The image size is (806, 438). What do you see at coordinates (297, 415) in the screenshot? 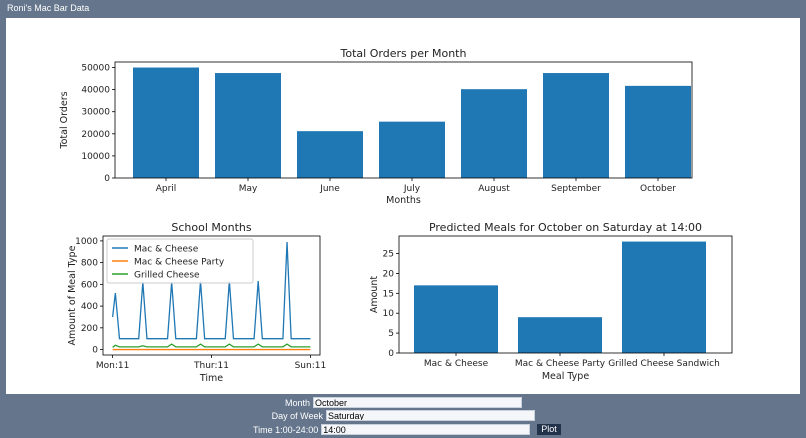
I see `day-label: Day of Week` at bounding box center [297, 415].